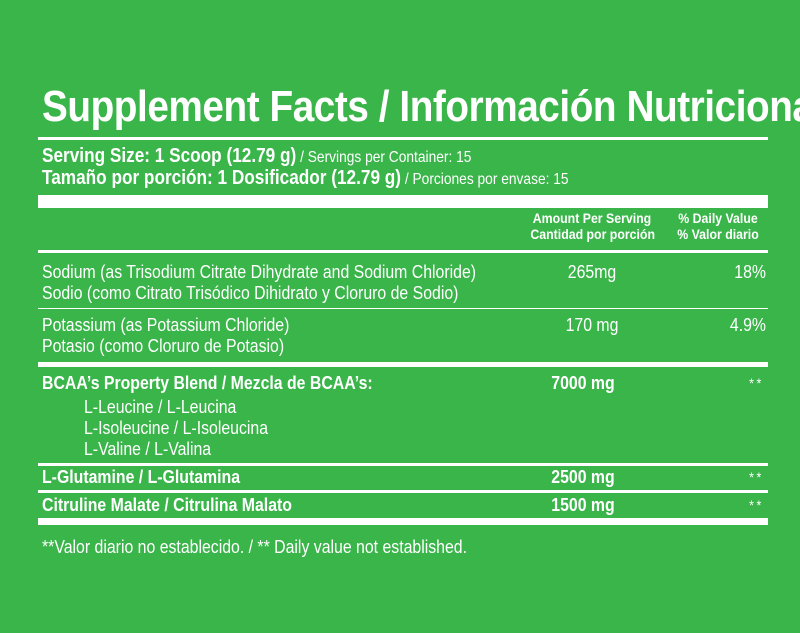 This screenshot has height=633, width=800. What do you see at coordinates (583, 505) in the screenshot?
I see `ingredient-amount: 1500 mg` at bounding box center [583, 505].